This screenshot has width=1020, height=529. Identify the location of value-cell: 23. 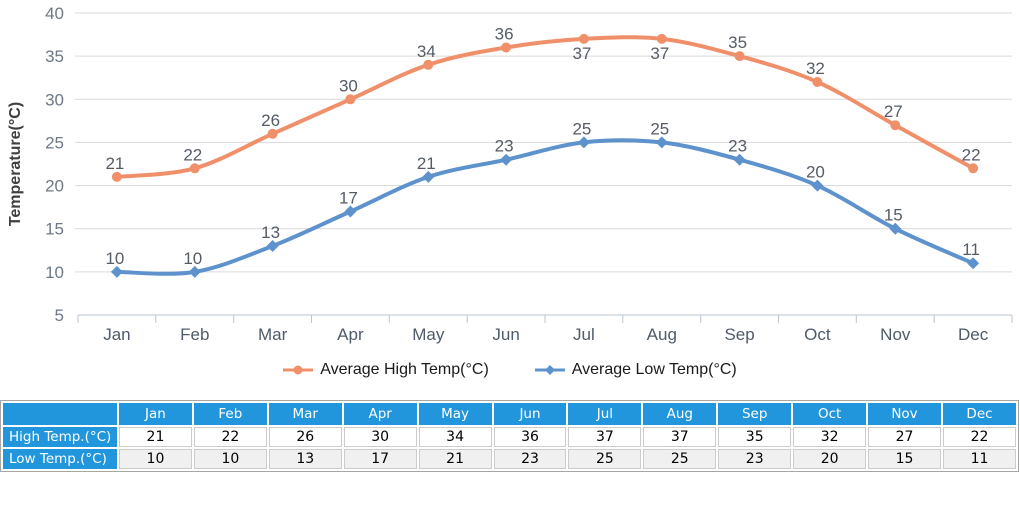
(530, 459).